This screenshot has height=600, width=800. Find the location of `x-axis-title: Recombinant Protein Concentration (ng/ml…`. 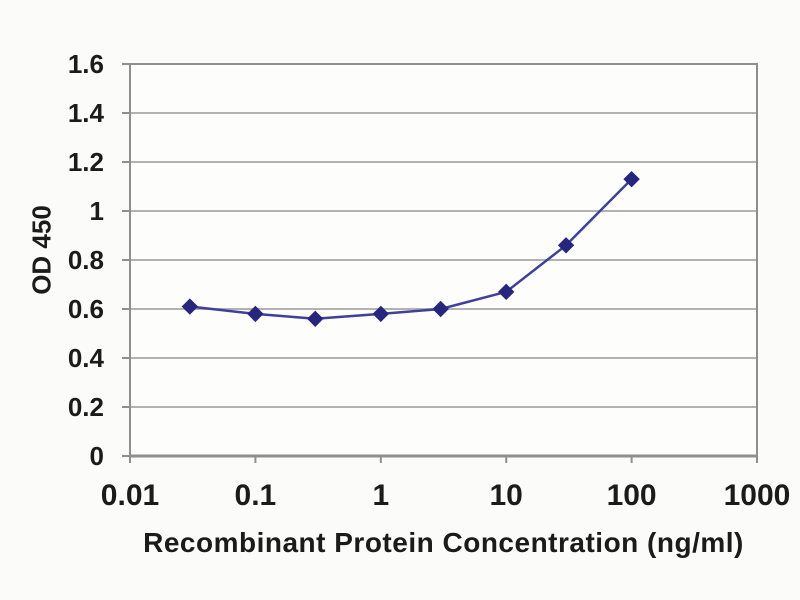

x-axis-title: Recombinant Protein Concentration (ng/ml… is located at coordinates (443, 542).